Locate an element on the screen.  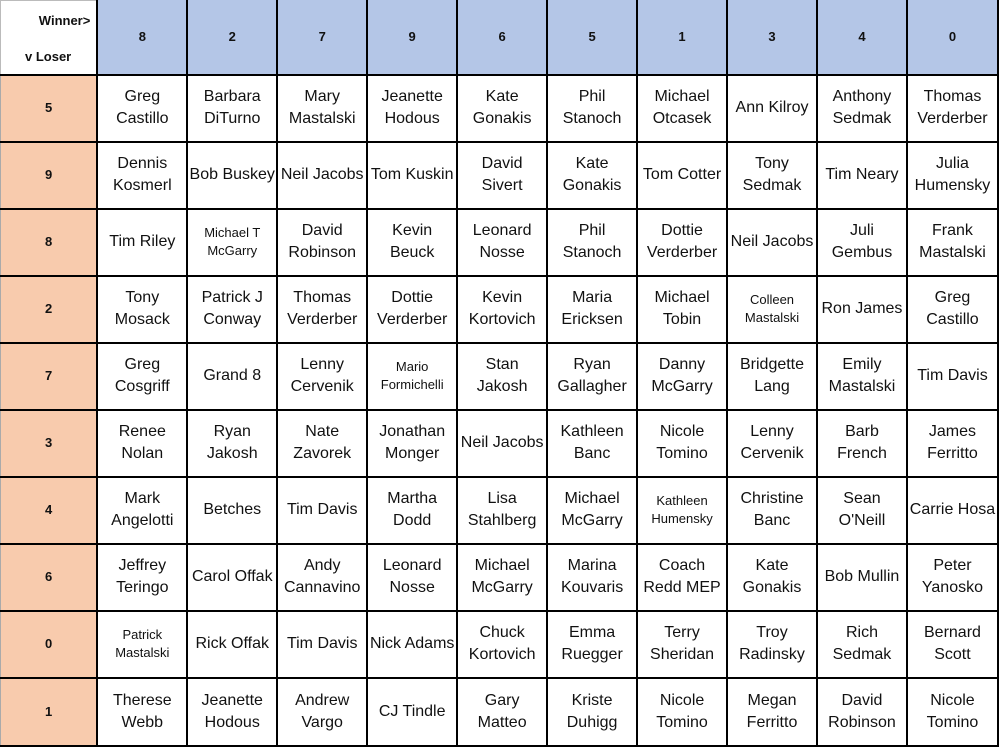
square-cell: Tom Cotter is located at coordinates (682, 175).